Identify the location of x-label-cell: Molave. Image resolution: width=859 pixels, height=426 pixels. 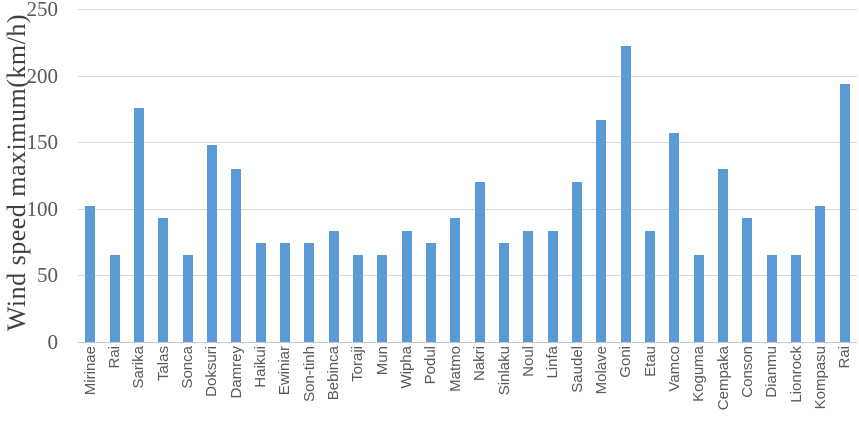
(601, 386).